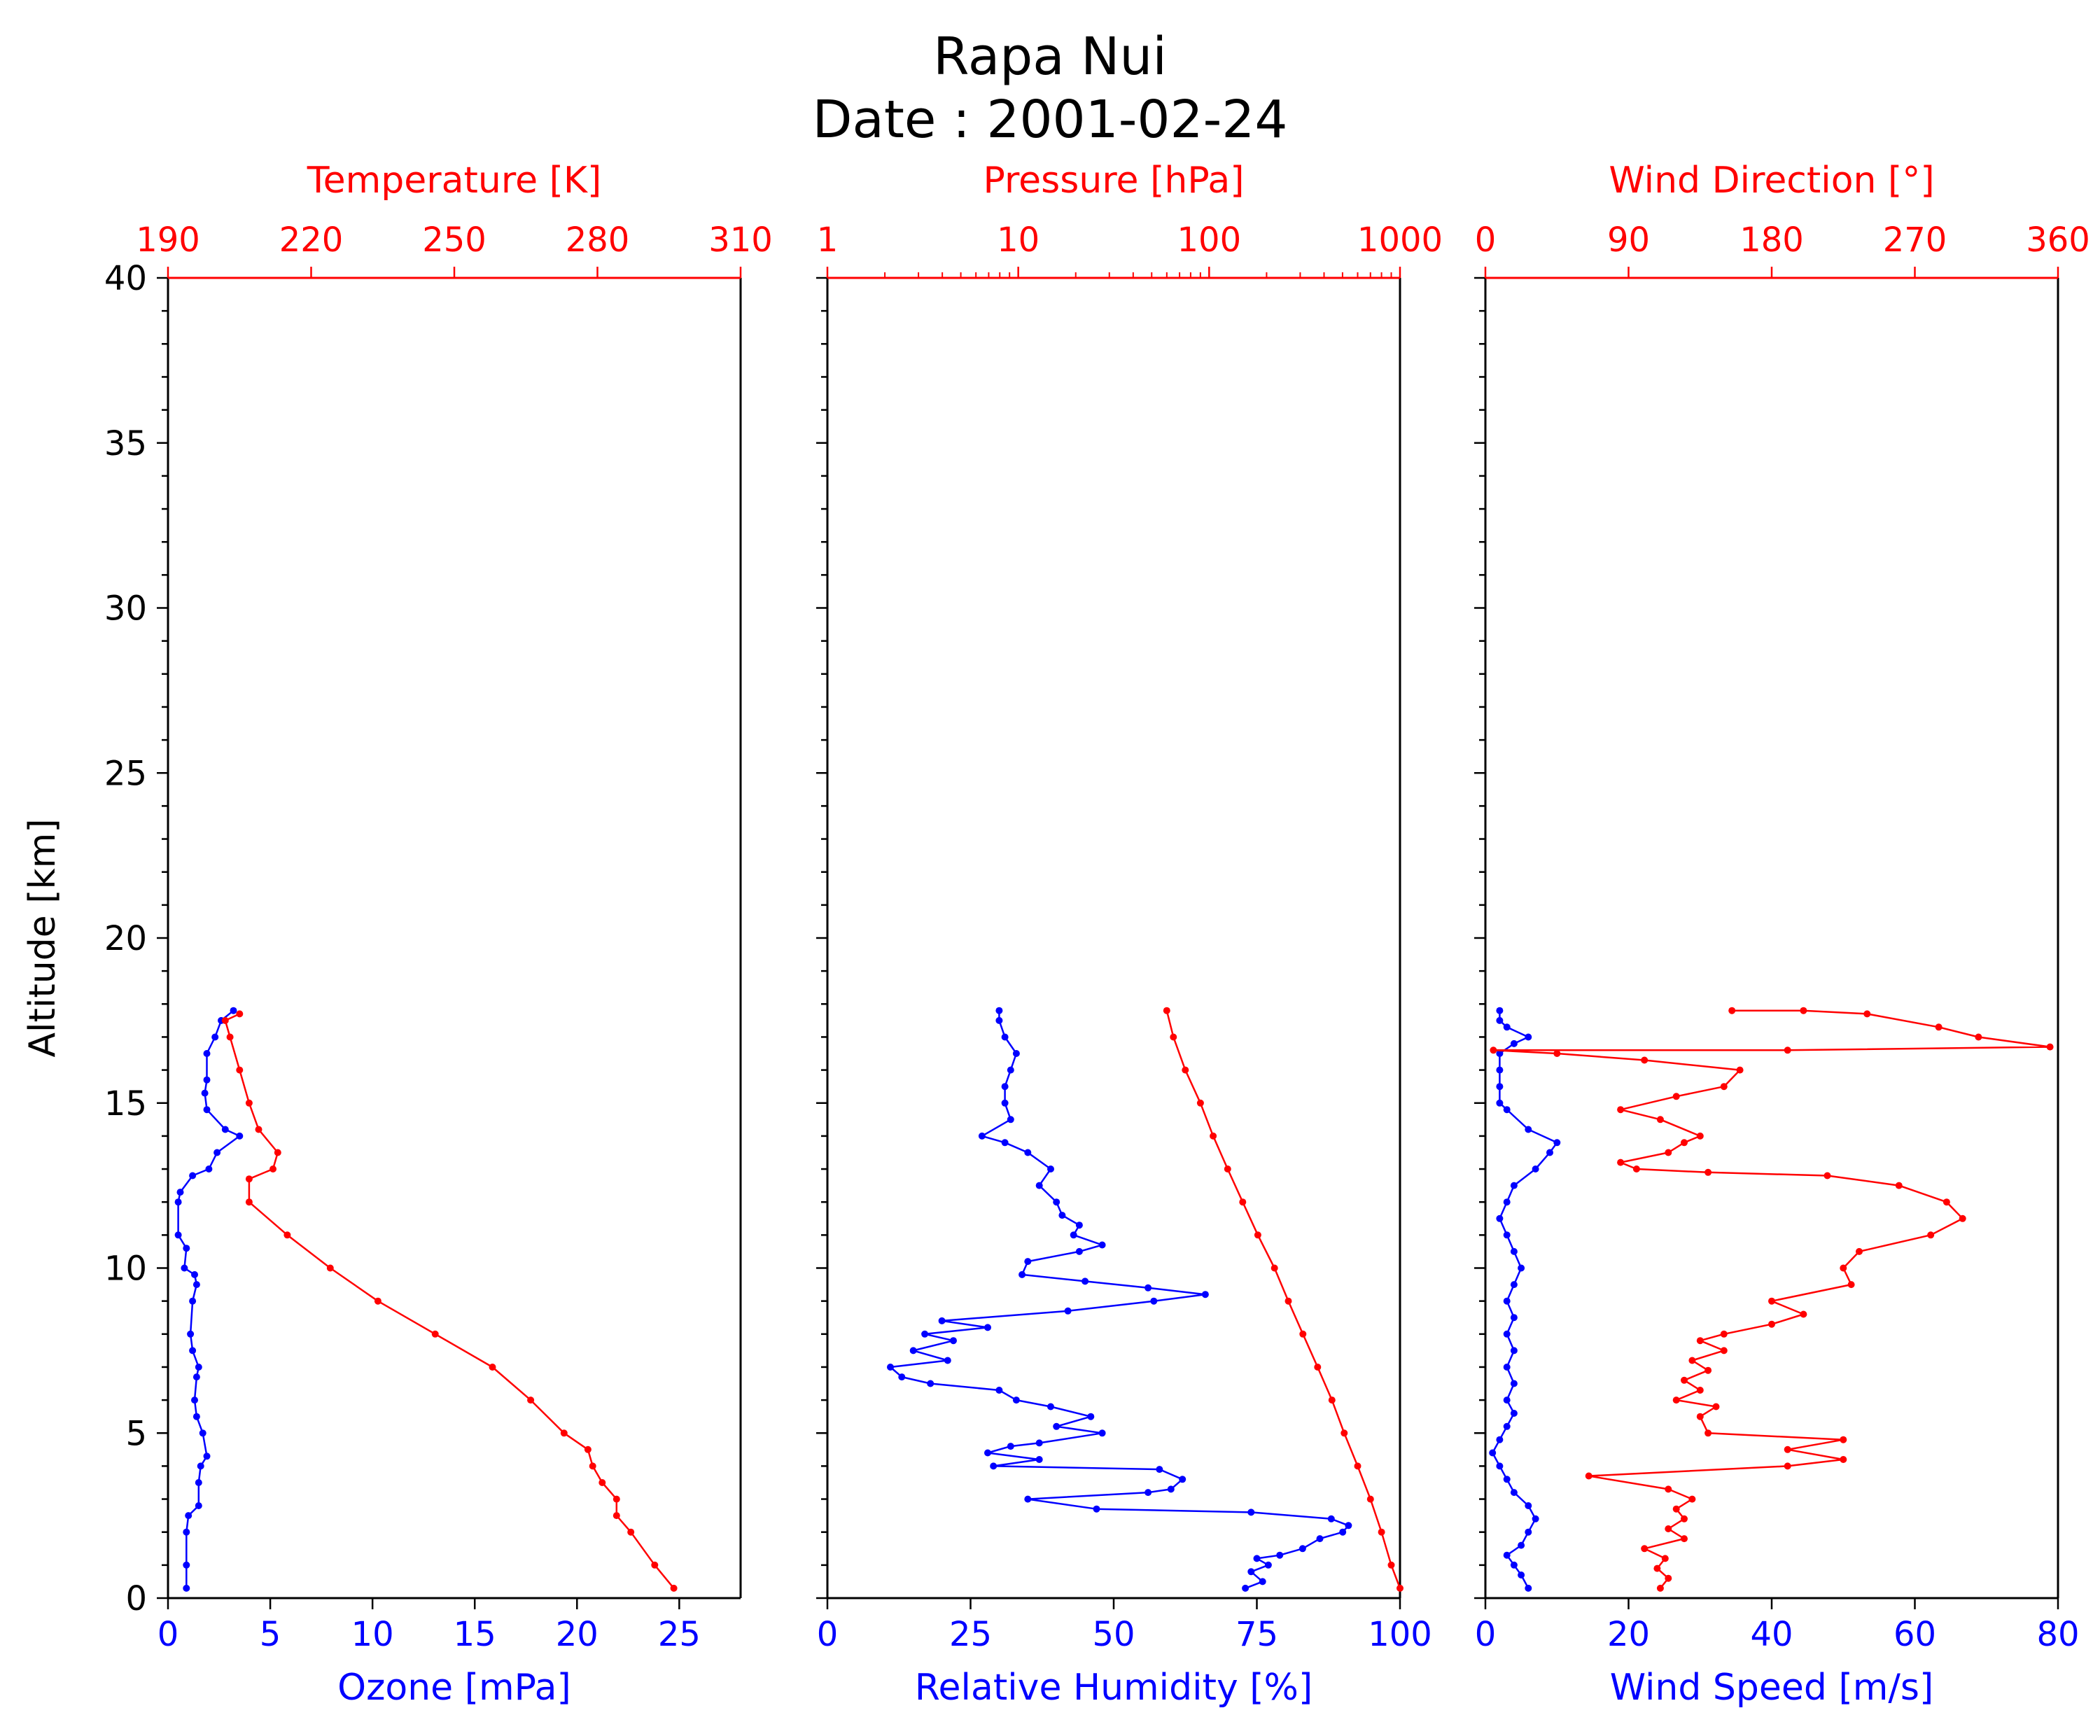 The width and height of the screenshot is (2100, 1736). What do you see at coordinates (311, 240) in the screenshot?
I see `x-tick-label-top: 220` at bounding box center [311, 240].